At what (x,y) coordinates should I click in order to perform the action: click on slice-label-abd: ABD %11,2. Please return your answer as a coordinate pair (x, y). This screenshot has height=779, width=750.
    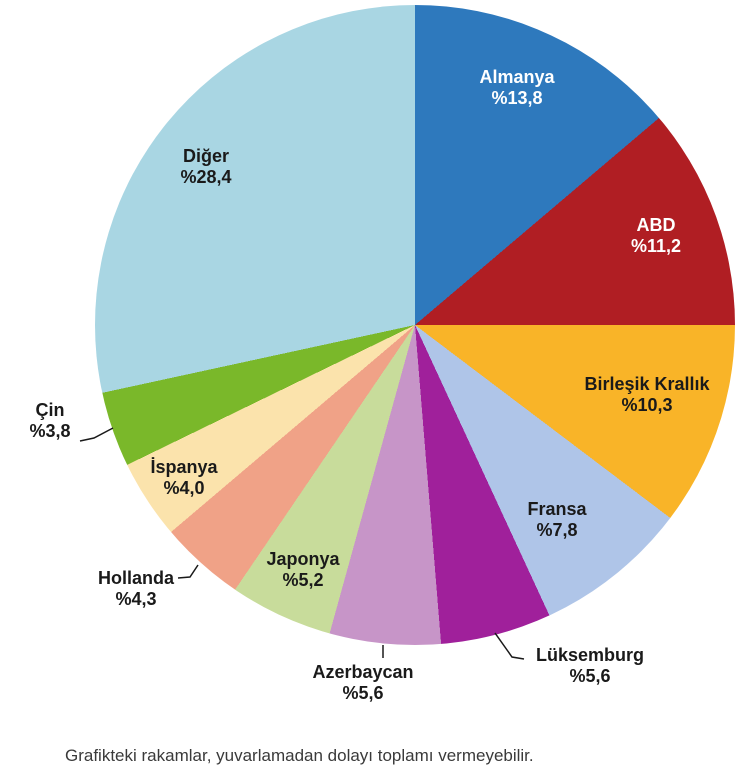
    Looking at the image, I should click on (656, 236).